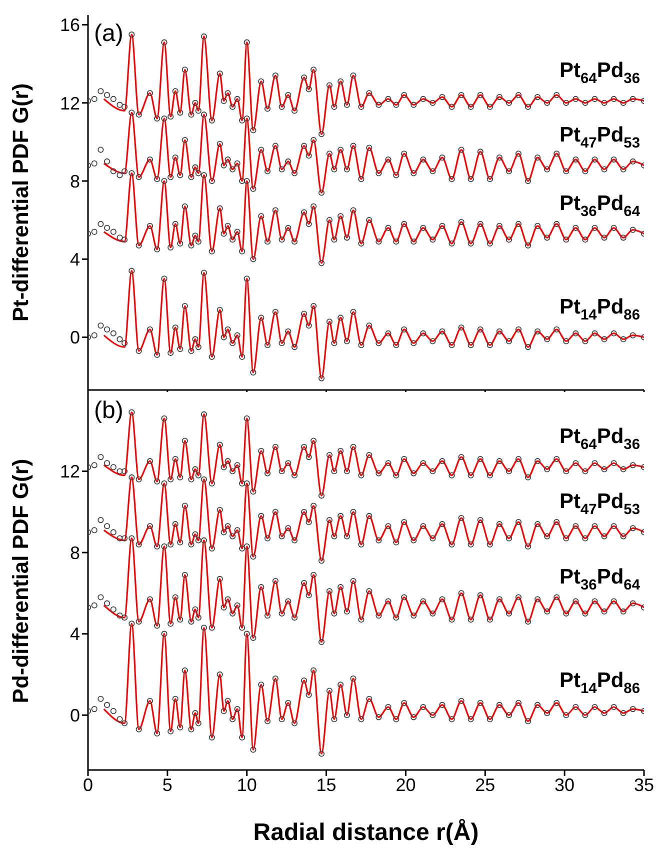 This screenshot has width=662, height=867. Describe the element at coordinates (109, 410) in the screenshot. I see `annotation: (b)` at that location.